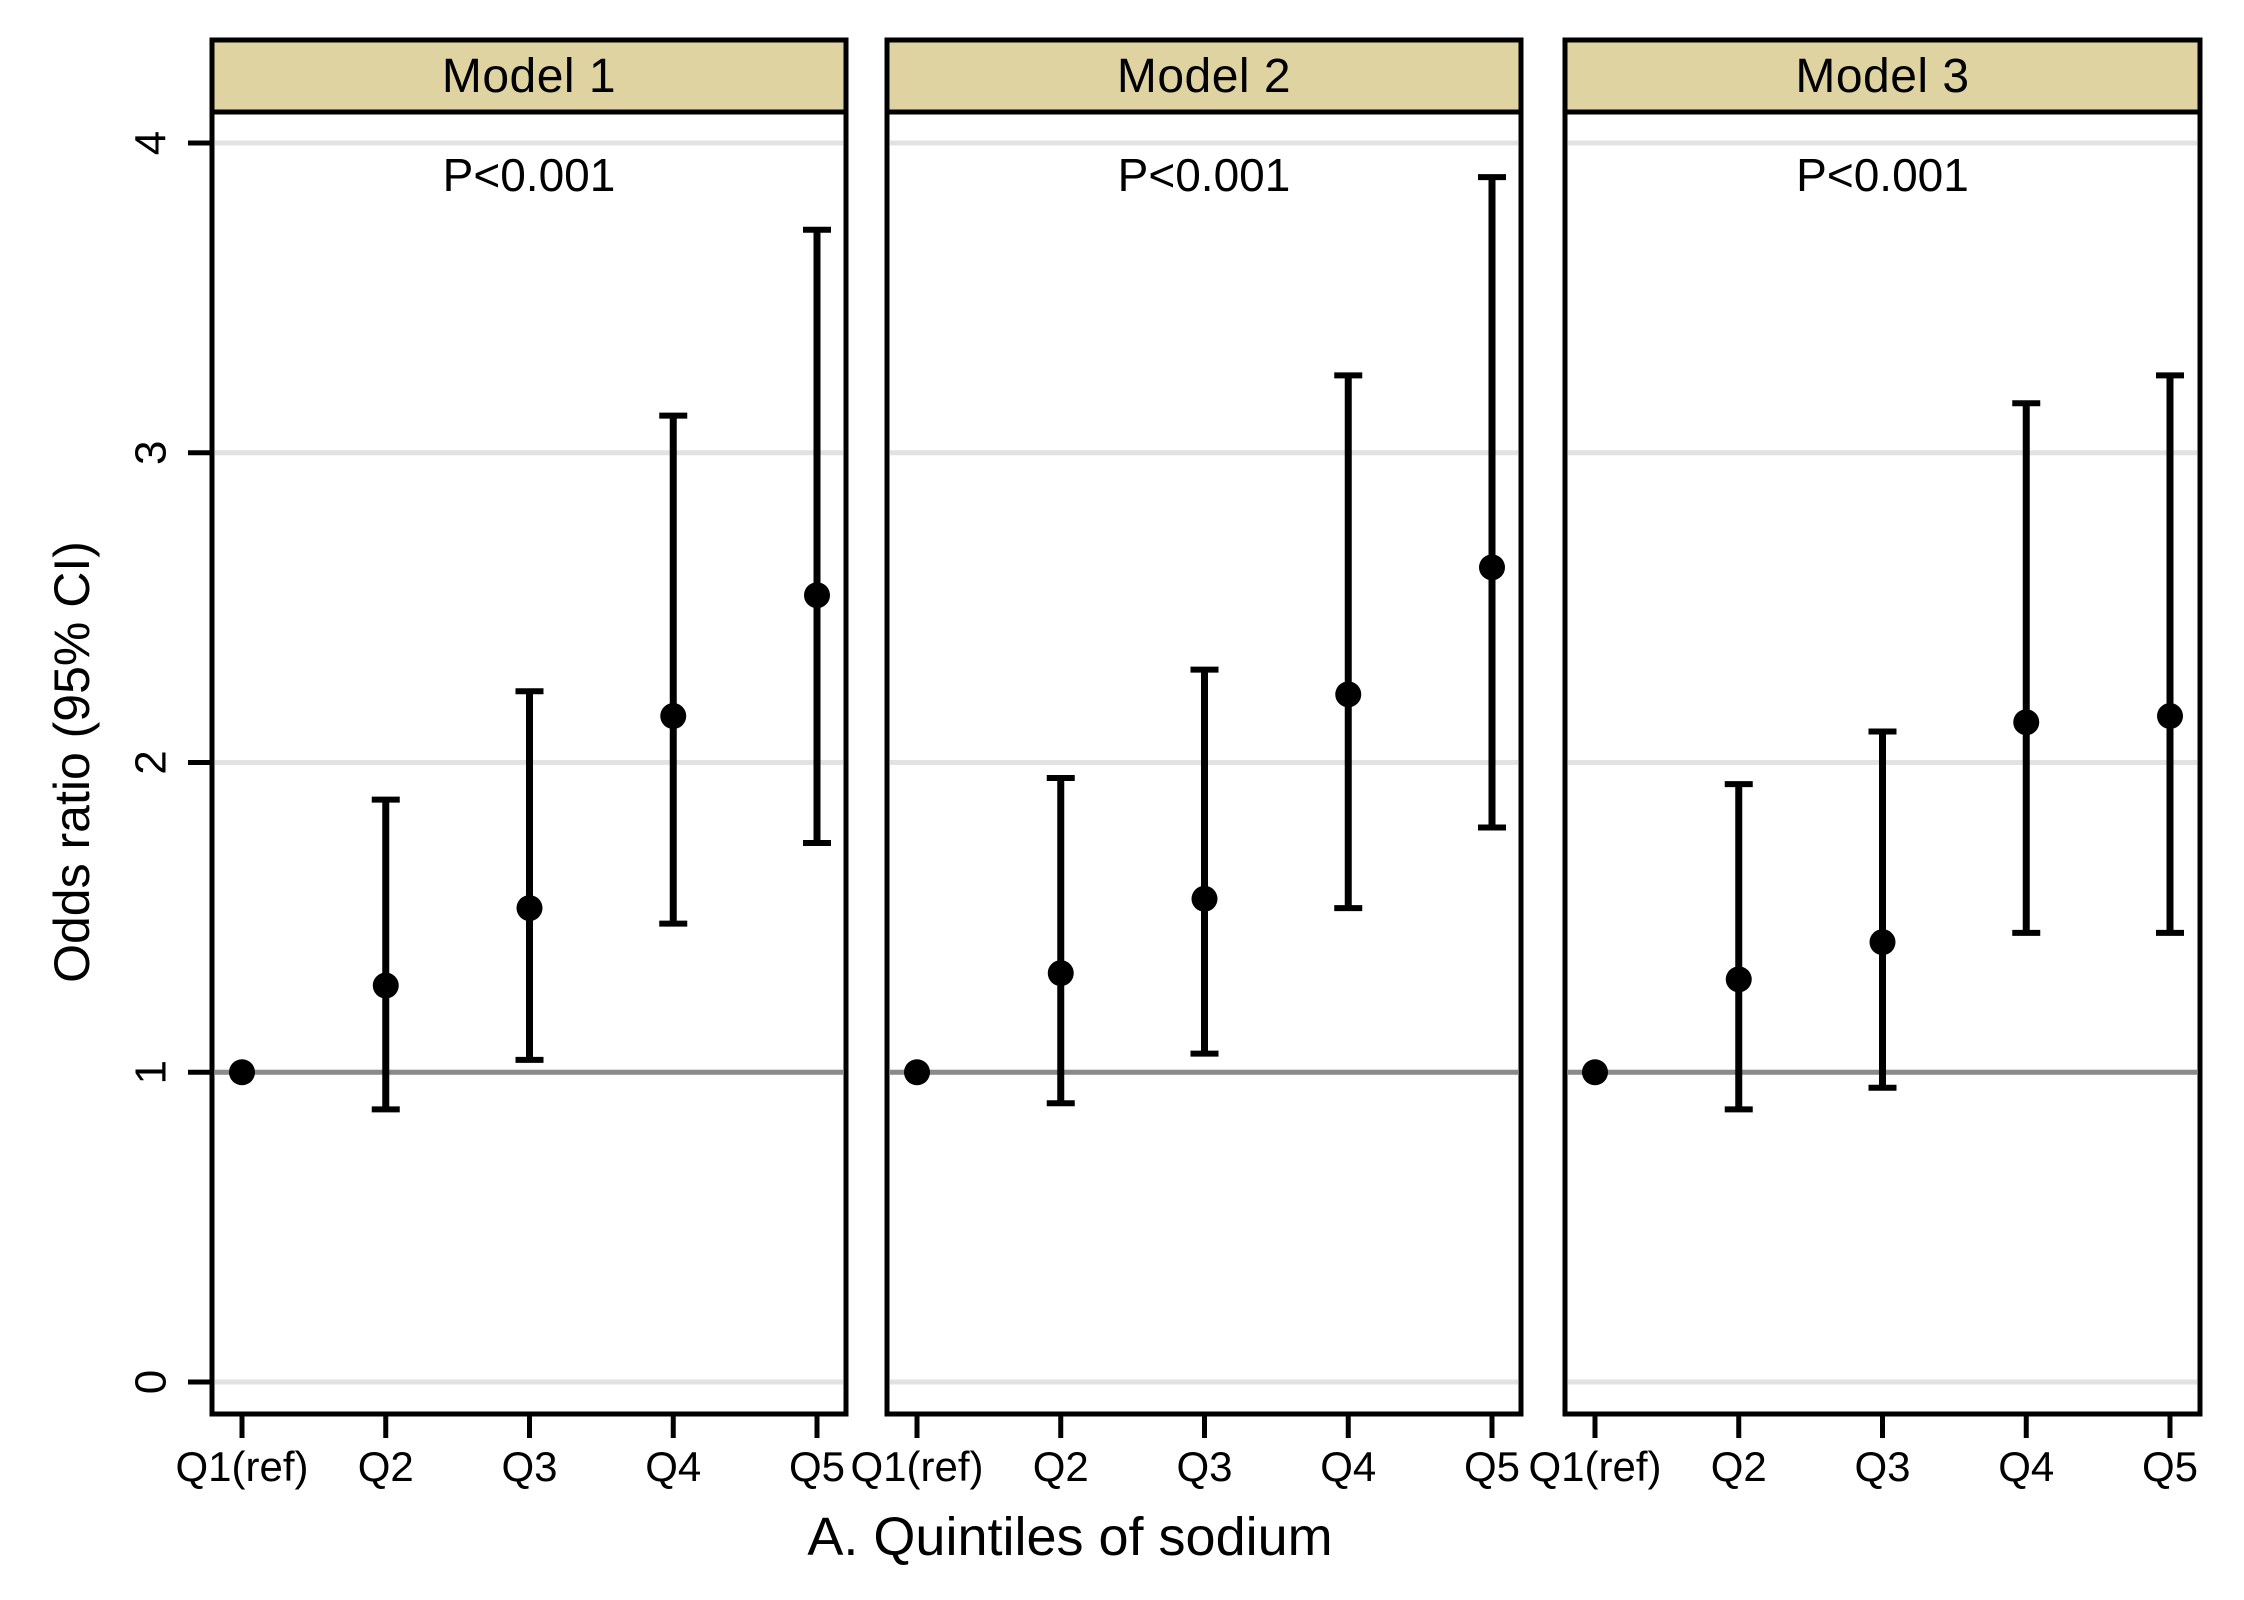 Image resolution: width=2244 pixels, height=1600 pixels. Describe the element at coordinates (1882, 175) in the screenshot. I see `p-value-label-model-3: P<0.001` at that location.